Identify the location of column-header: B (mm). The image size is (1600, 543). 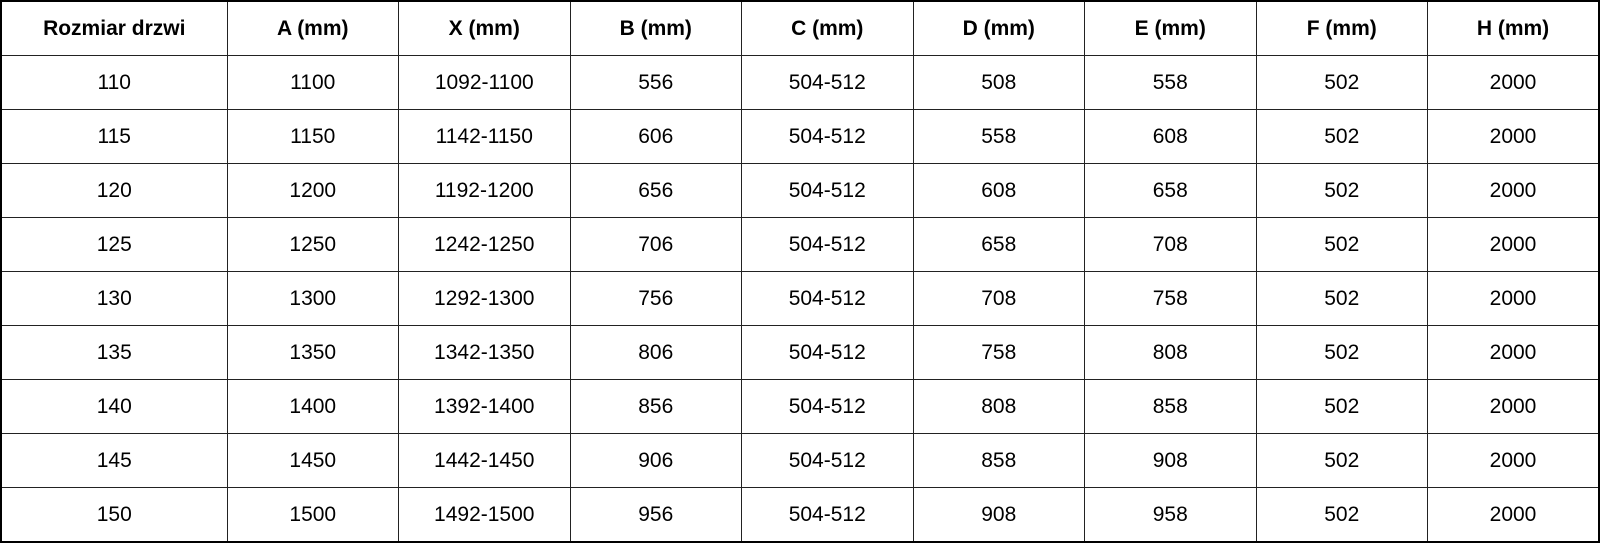
(655, 28).